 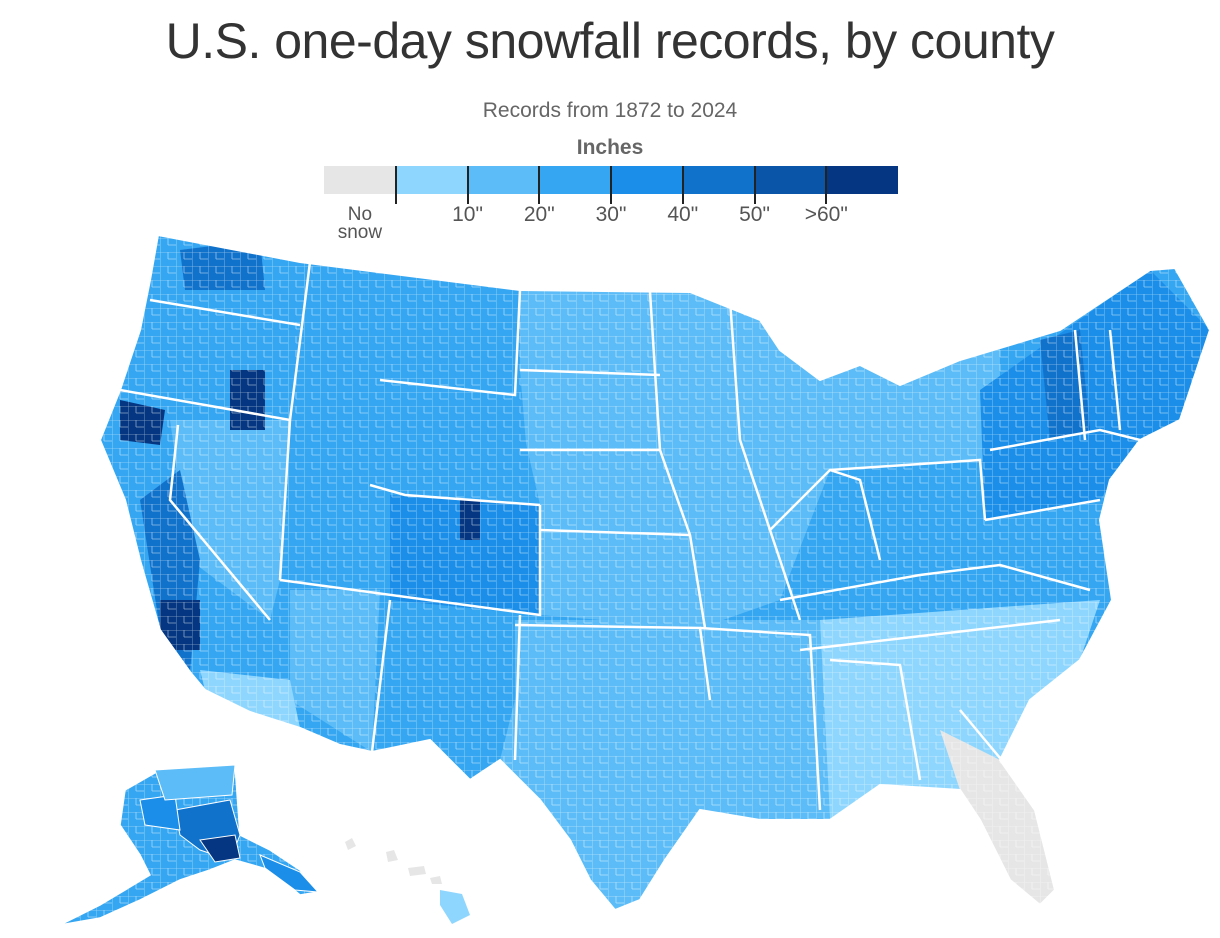 I want to click on chart-subtitle: Records from 1872 to 2024, so click(x=610, y=110).